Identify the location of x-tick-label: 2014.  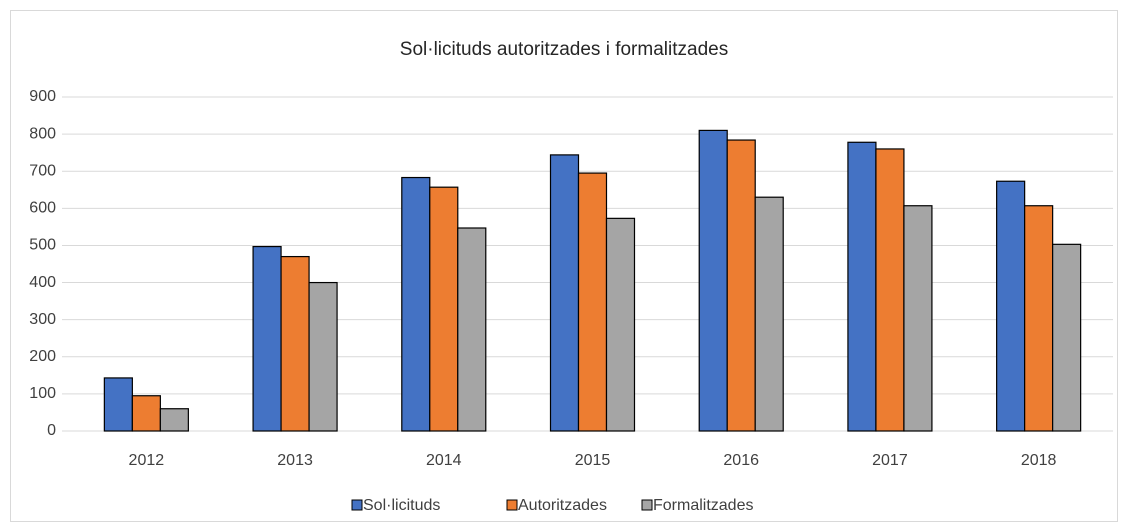
(444, 460).